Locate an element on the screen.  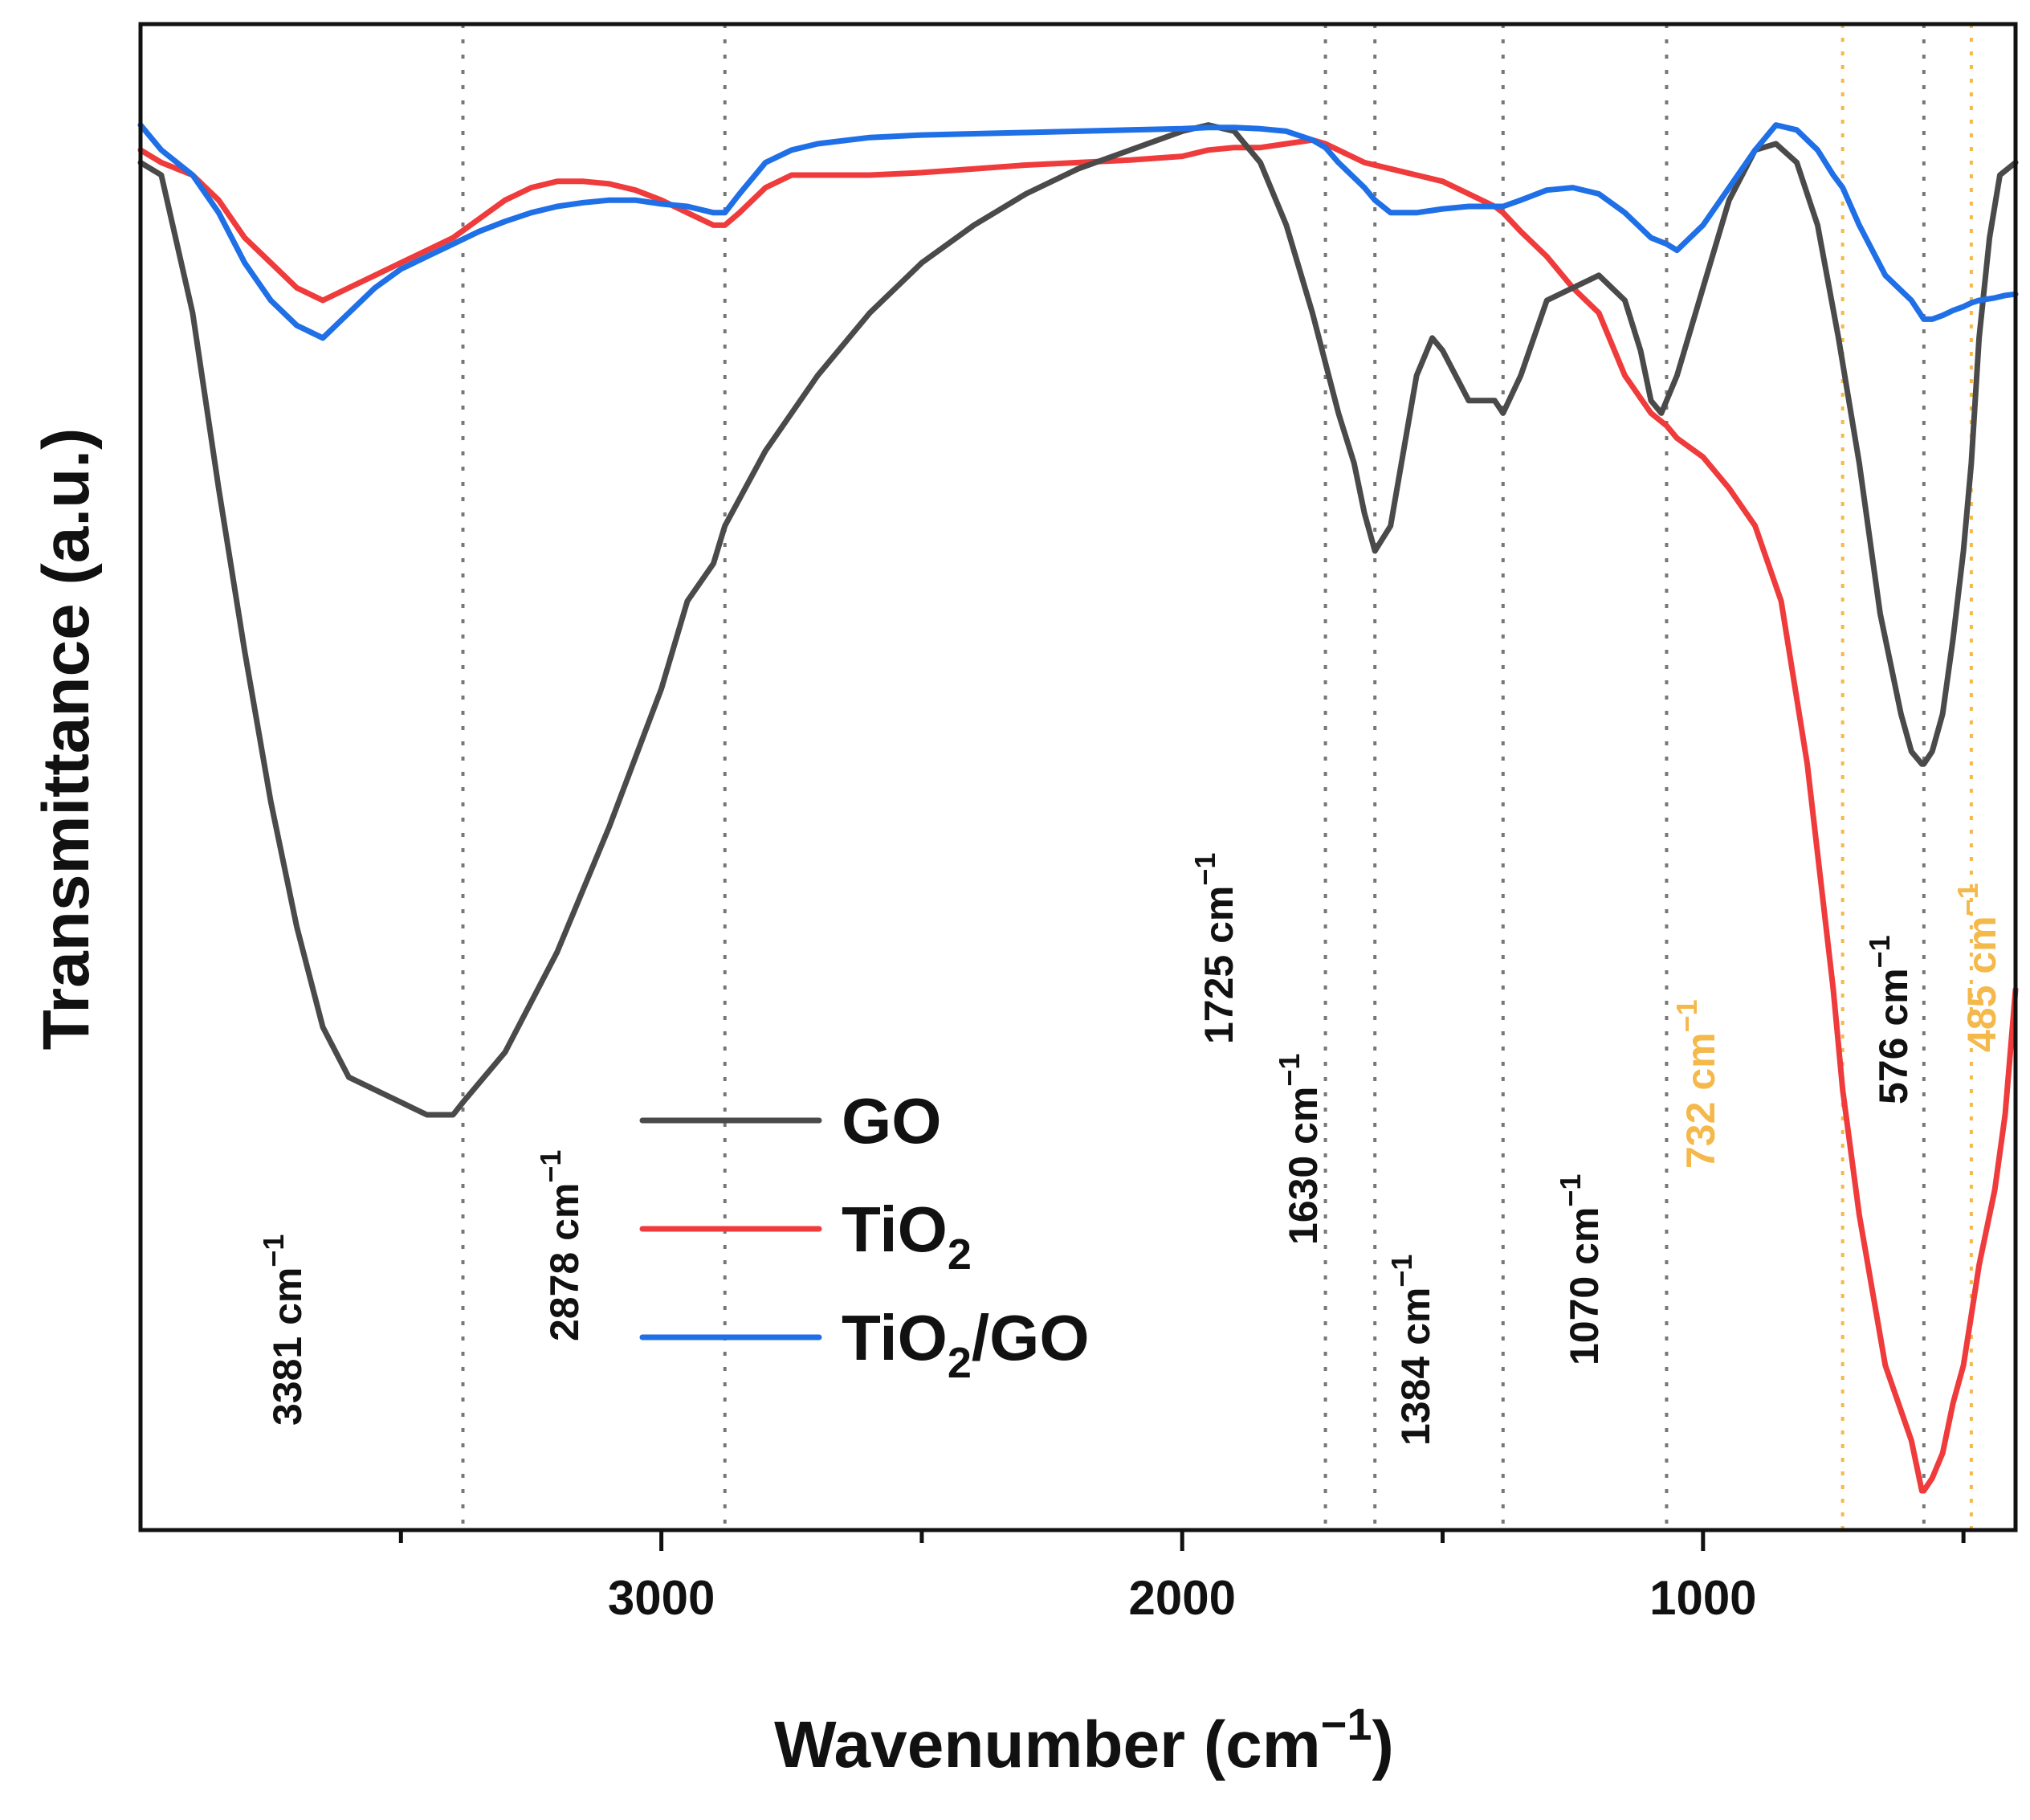
x-tick-label-3000: 3000 is located at coordinates (661, 1598).